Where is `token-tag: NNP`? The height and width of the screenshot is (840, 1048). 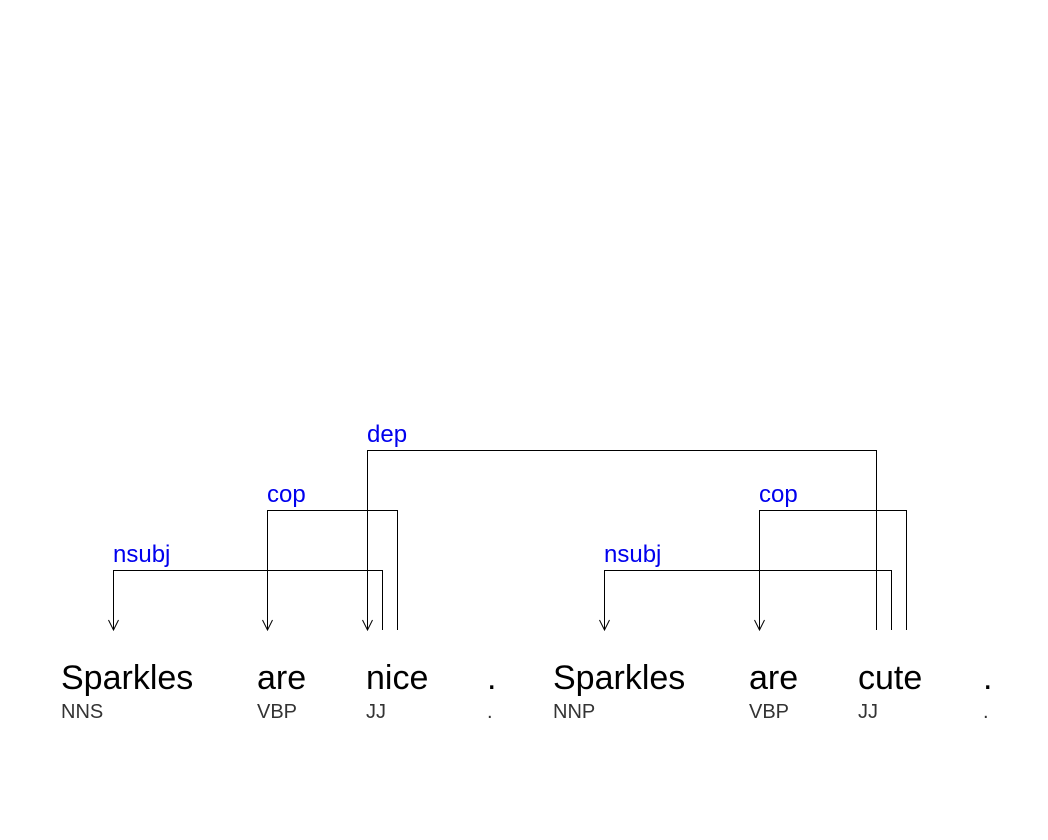
token-tag: NNP is located at coordinates (574, 712).